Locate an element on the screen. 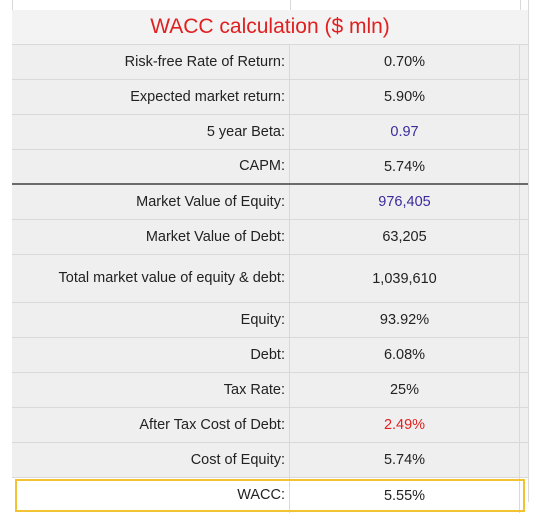 The height and width of the screenshot is (514, 540). row-label: Tax Rate: is located at coordinates (151, 390).